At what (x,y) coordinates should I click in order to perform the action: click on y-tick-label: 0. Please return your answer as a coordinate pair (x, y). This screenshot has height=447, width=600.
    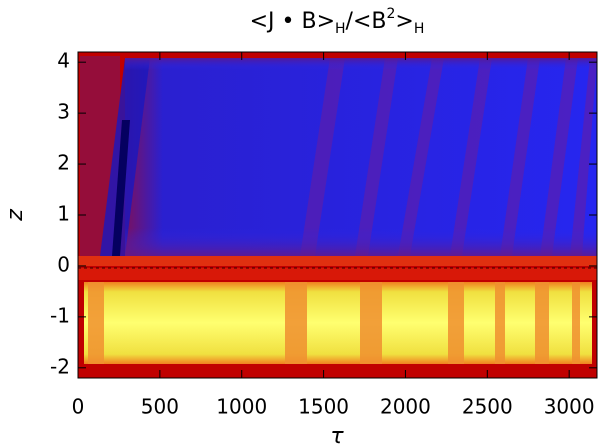
    Looking at the image, I should click on (63, 264).